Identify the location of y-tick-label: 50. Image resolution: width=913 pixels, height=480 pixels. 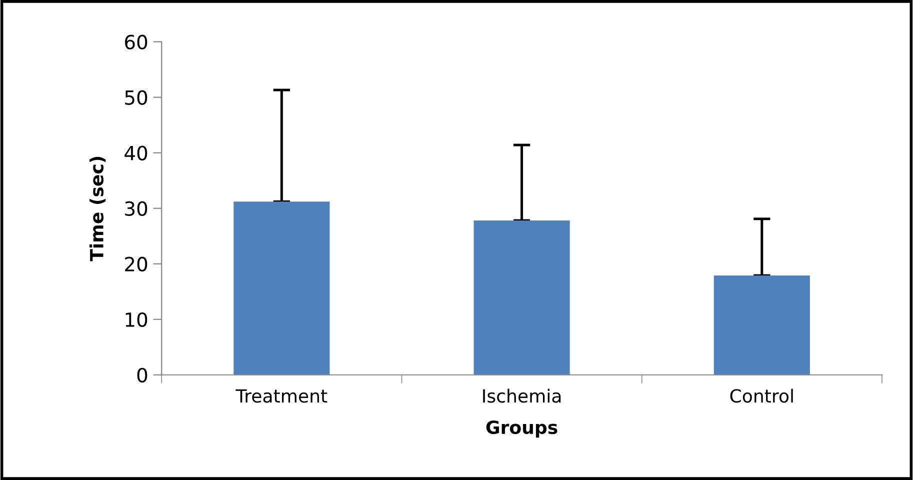
(136, 97).